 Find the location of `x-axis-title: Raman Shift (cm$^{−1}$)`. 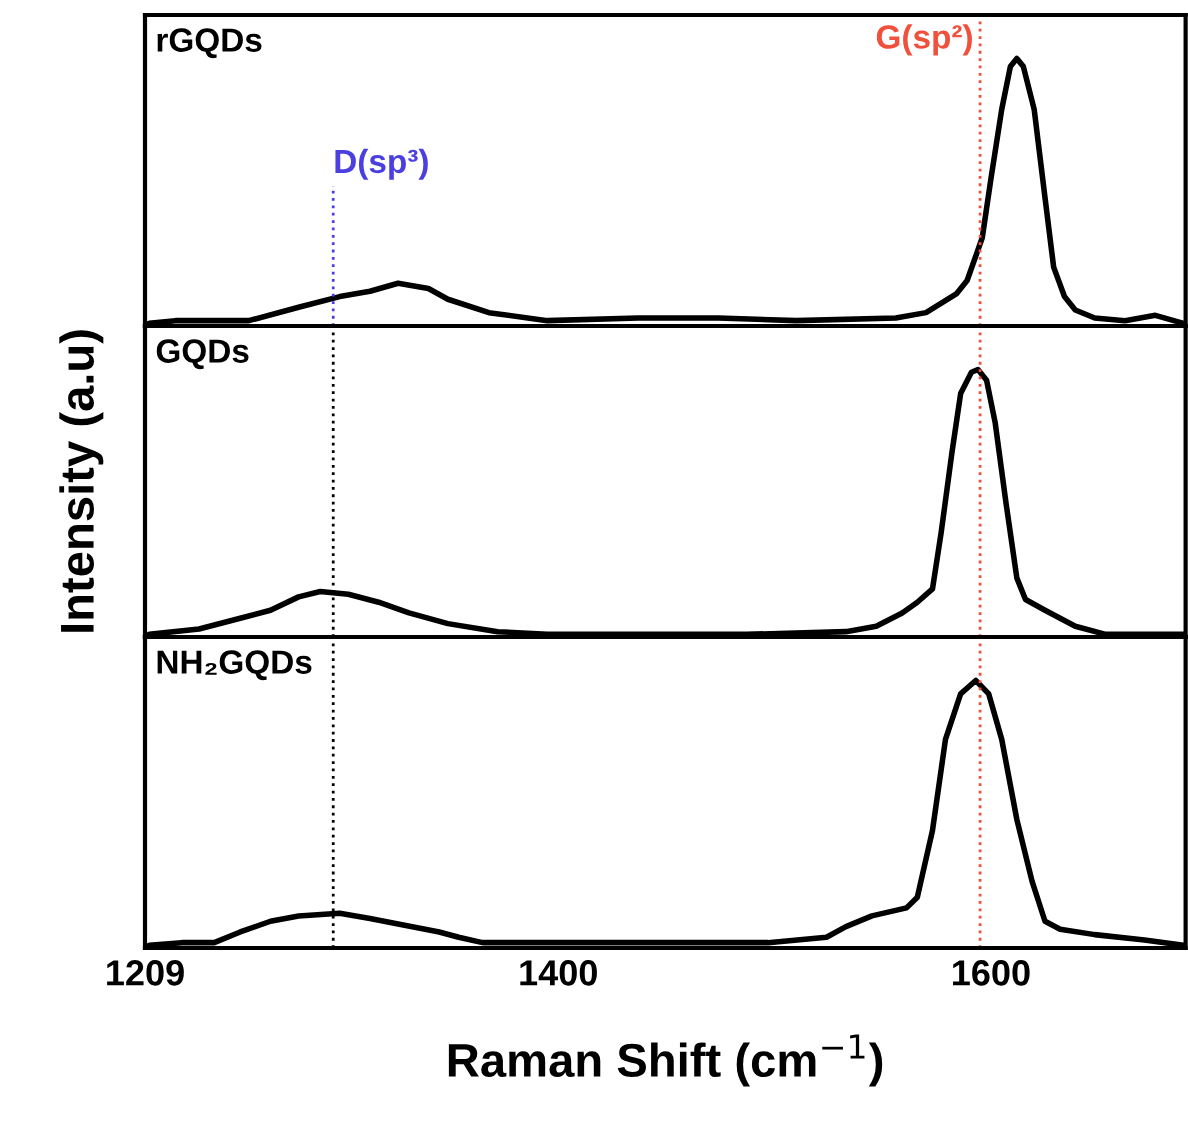

x-axis-title: Raman Shift (cm$^{−1}$) is located at coordinates (665, 1060).